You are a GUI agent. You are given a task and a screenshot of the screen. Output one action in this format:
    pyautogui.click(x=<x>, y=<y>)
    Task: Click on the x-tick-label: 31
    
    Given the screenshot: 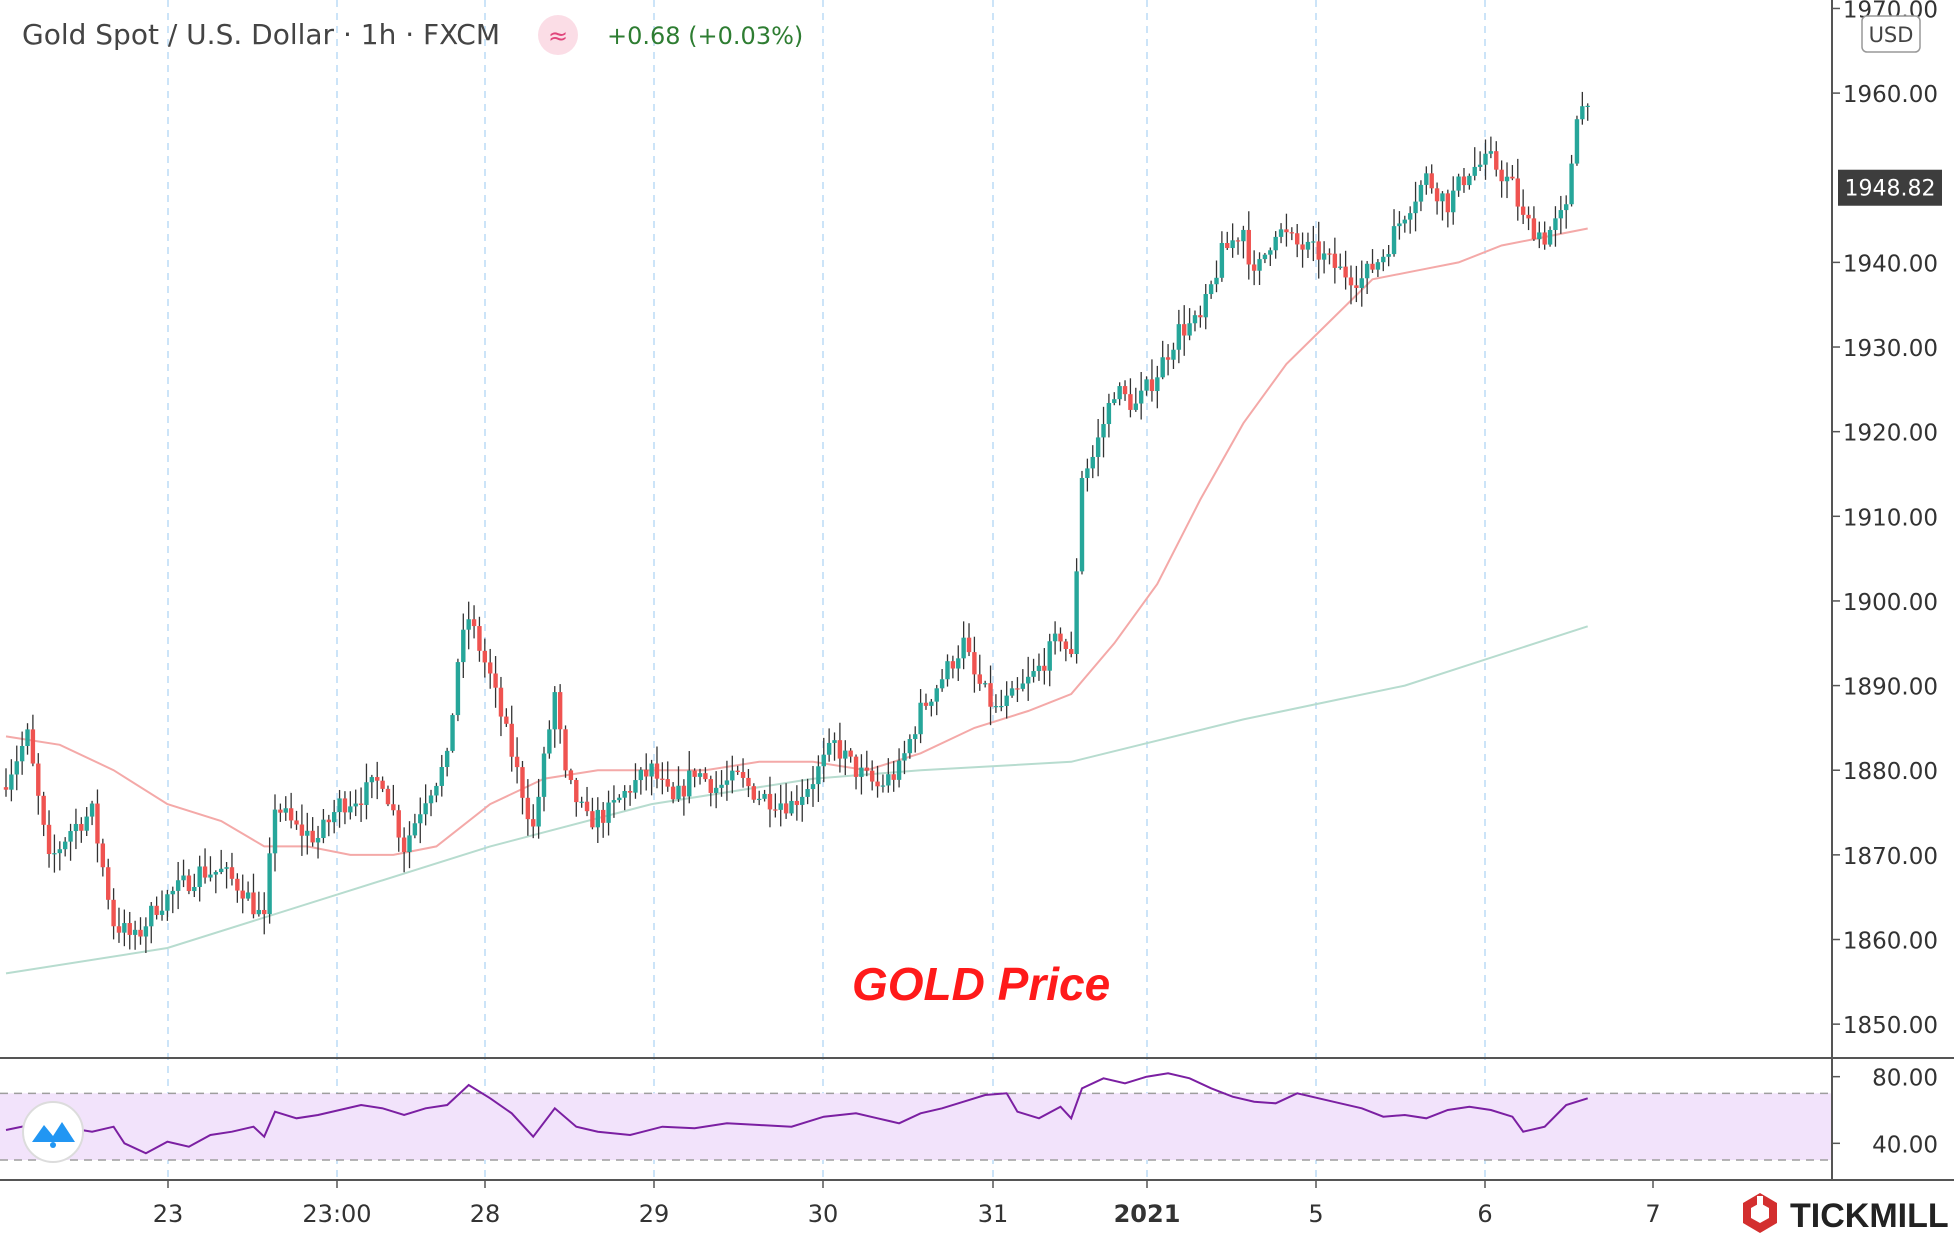 What is the action you would take?
    pyautogui.click(x=993, y=1214)
    